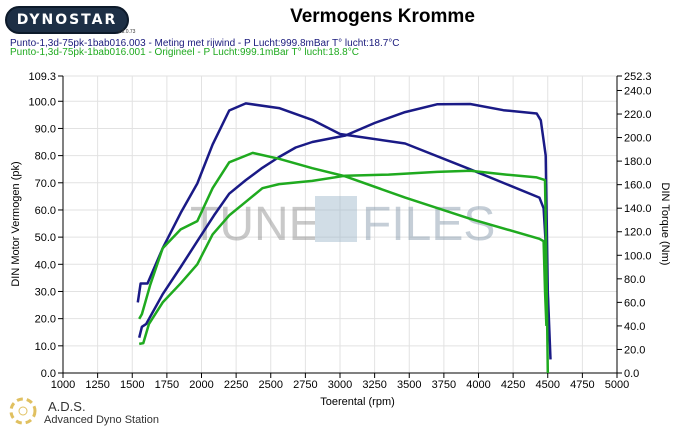 Image resolution: width=685 pixels, height=428 pixels. What do you see at coordinates (617, 385) in the screenshot?
I see `x-tick-label: 5000` at bounding box center [617, 385].